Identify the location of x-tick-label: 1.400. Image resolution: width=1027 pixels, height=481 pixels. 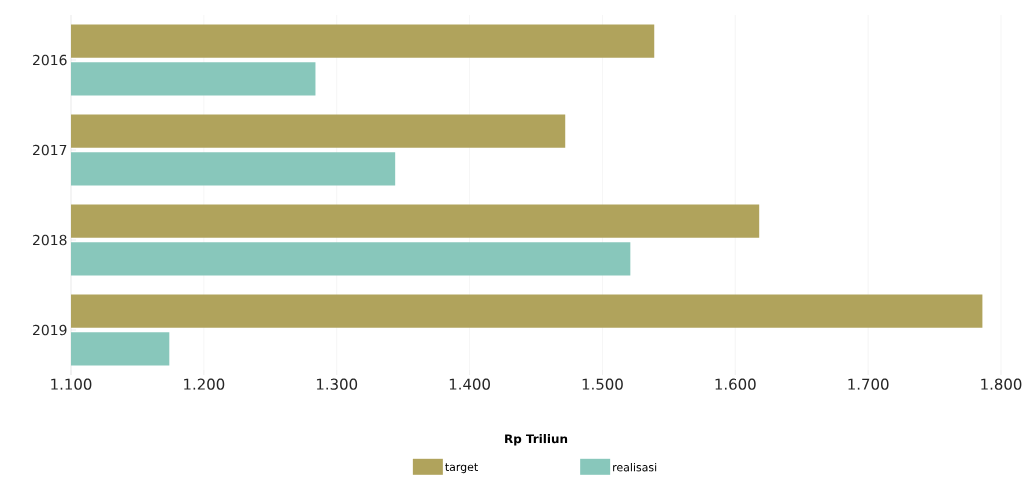
(469, 384).